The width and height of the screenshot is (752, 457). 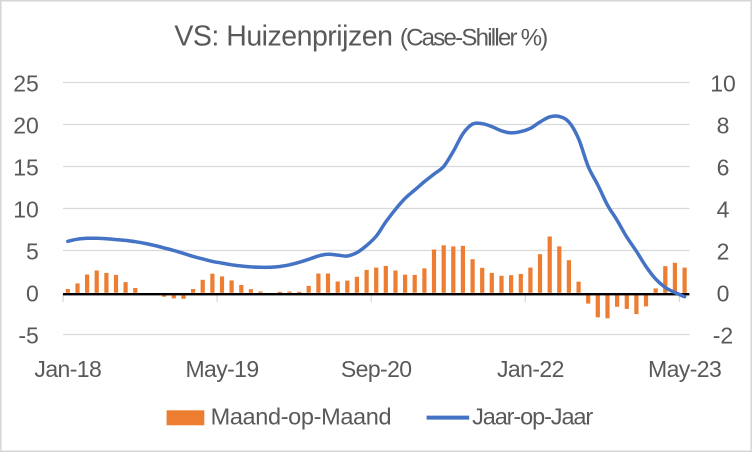 I want to click on svg-text: Jan-18, so click(x=67, y=369).